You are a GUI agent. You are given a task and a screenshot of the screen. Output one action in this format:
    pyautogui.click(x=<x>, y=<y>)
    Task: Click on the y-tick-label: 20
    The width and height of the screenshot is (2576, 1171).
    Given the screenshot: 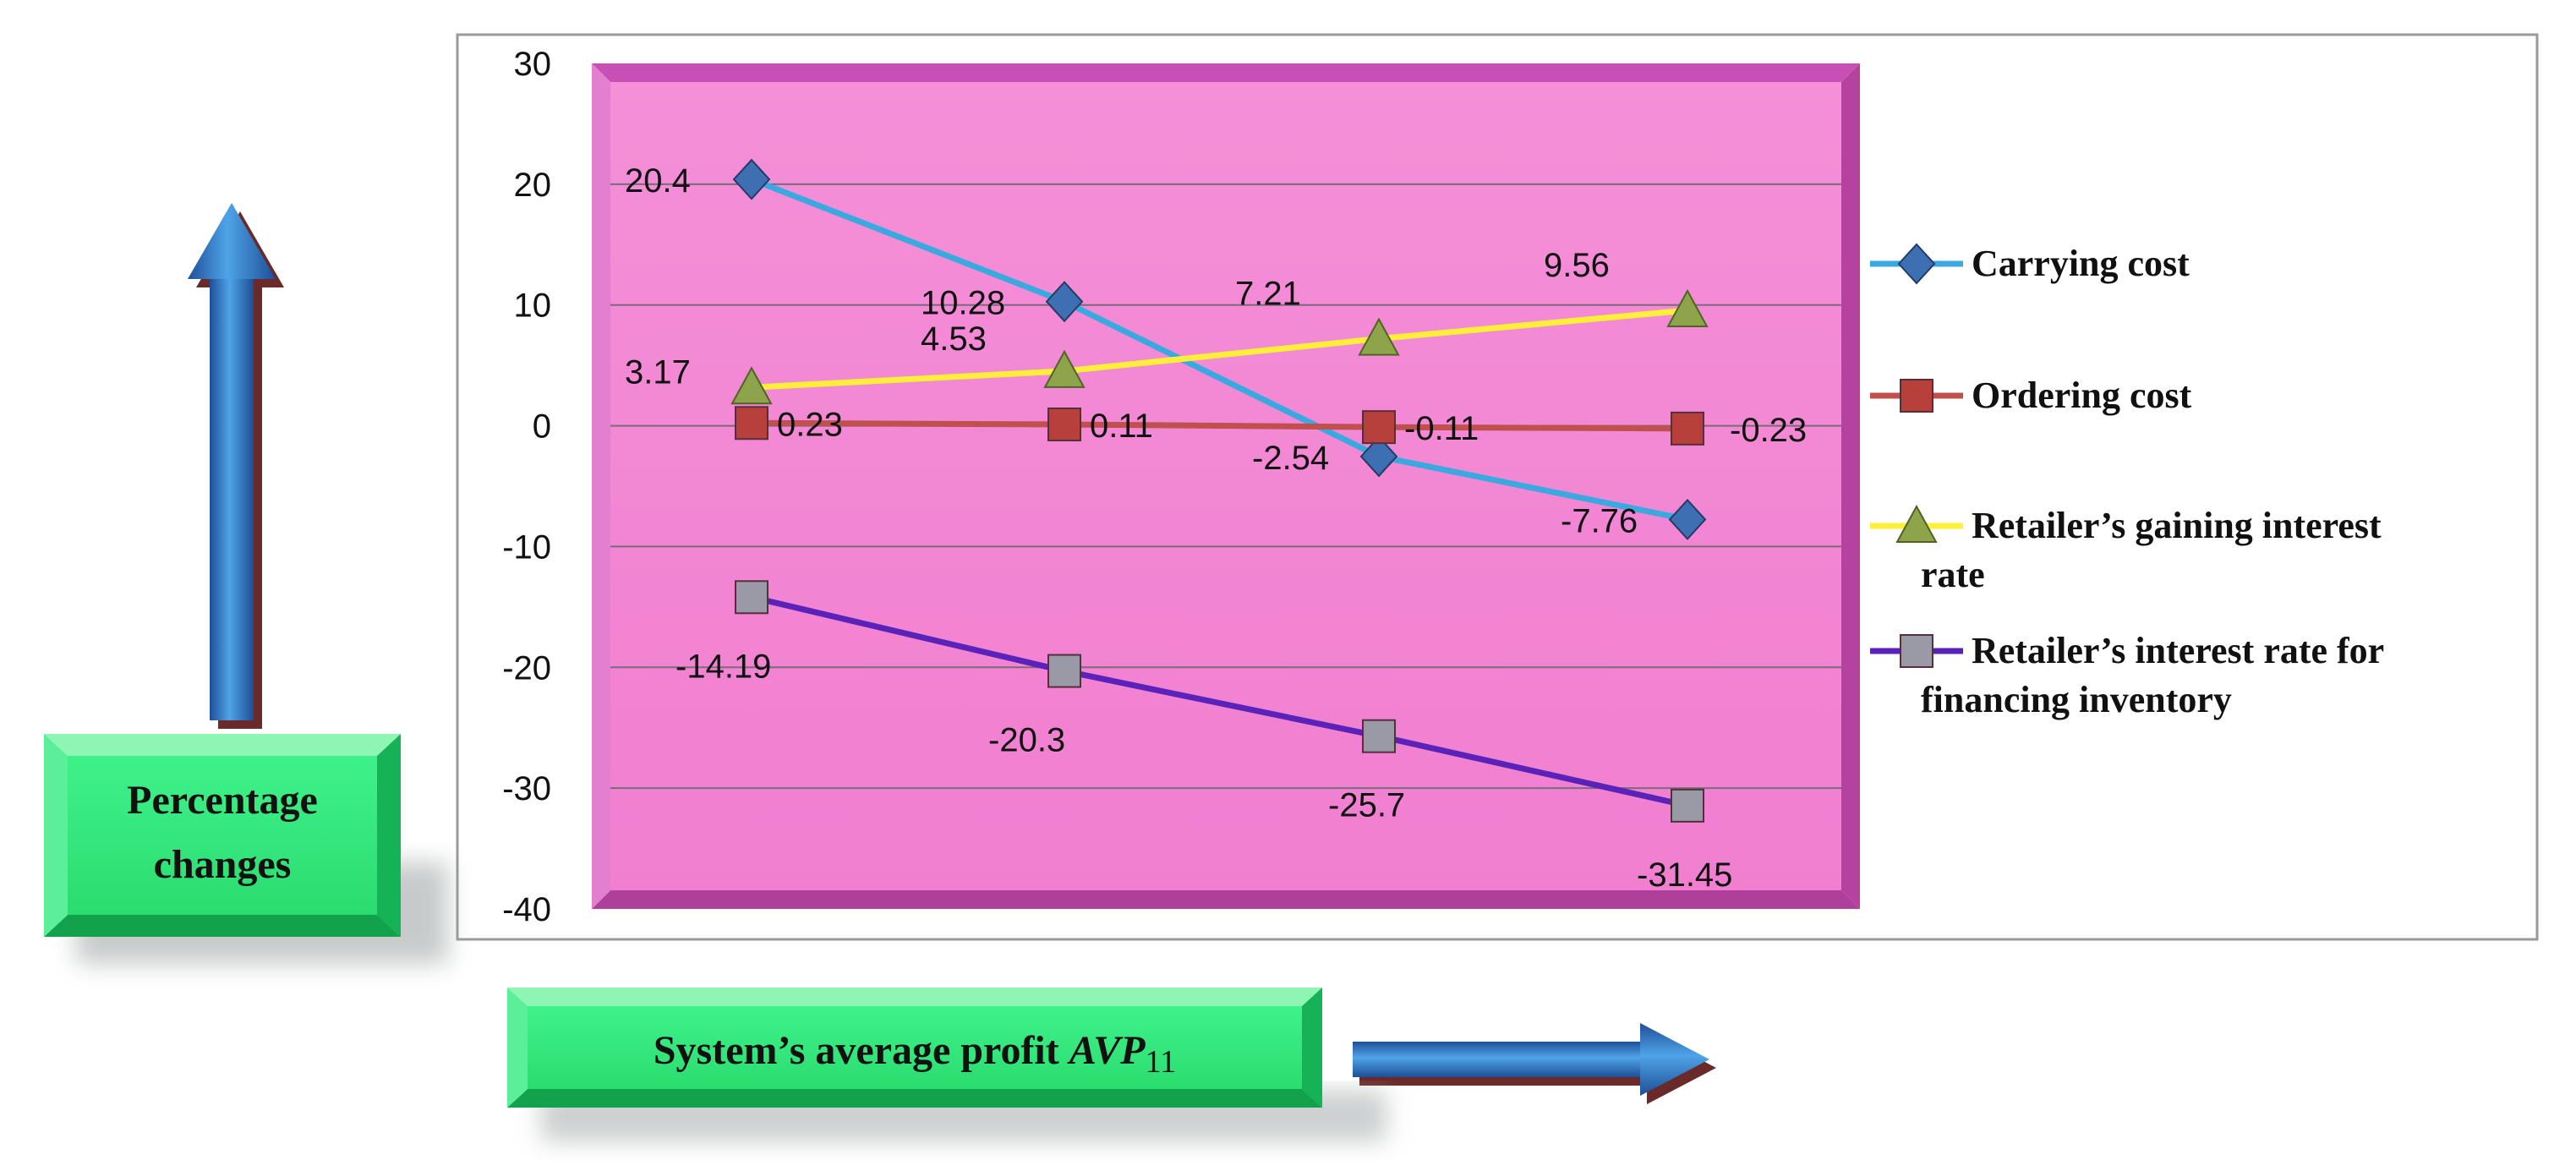 What is the action you would take?
    pyautogui.click(x=533, y=185)
    